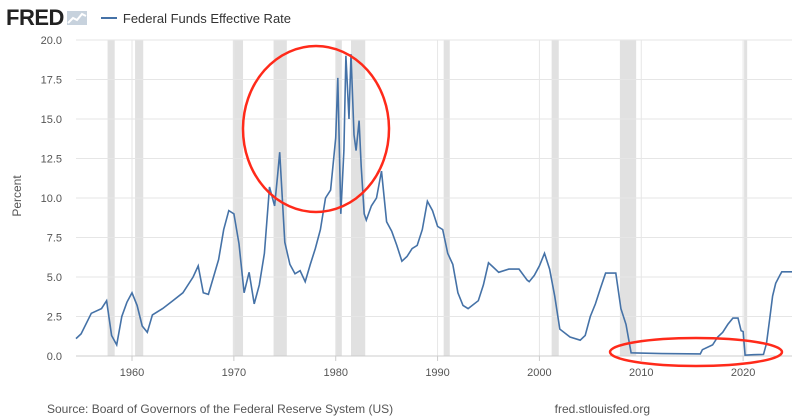  What do you see at coordinates (437, 373) in the screenshot?
I see `x-tick-label: 1990` at bounding box center [437, 373].